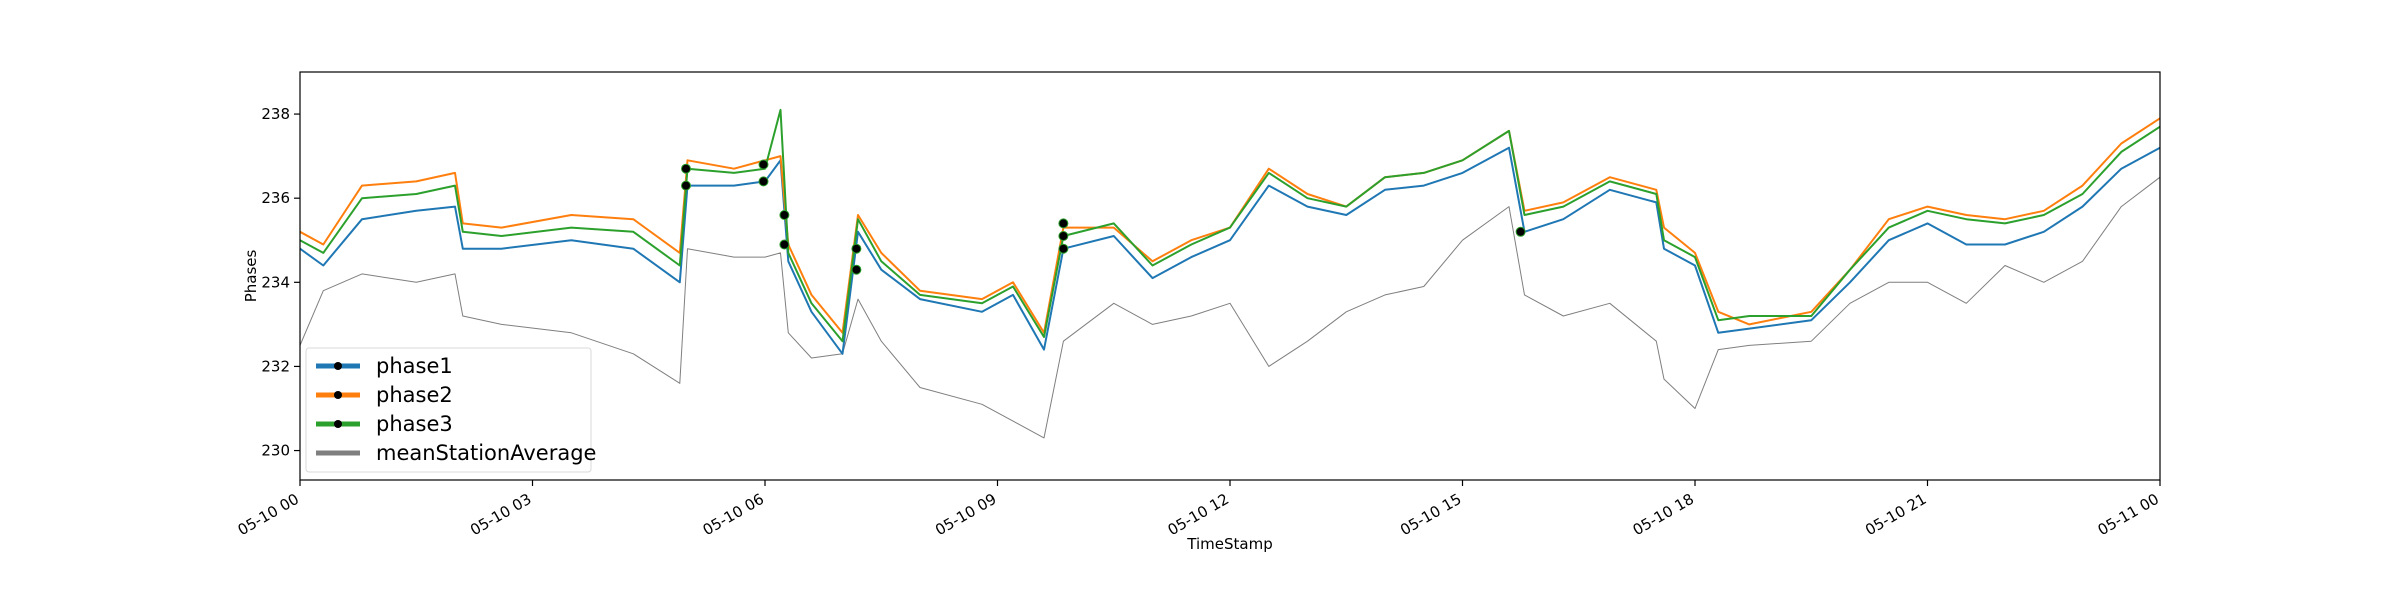 This screenshot has width=2400, height=600. I want to click on legend-label-phase2: phase2, so click(414, 395).